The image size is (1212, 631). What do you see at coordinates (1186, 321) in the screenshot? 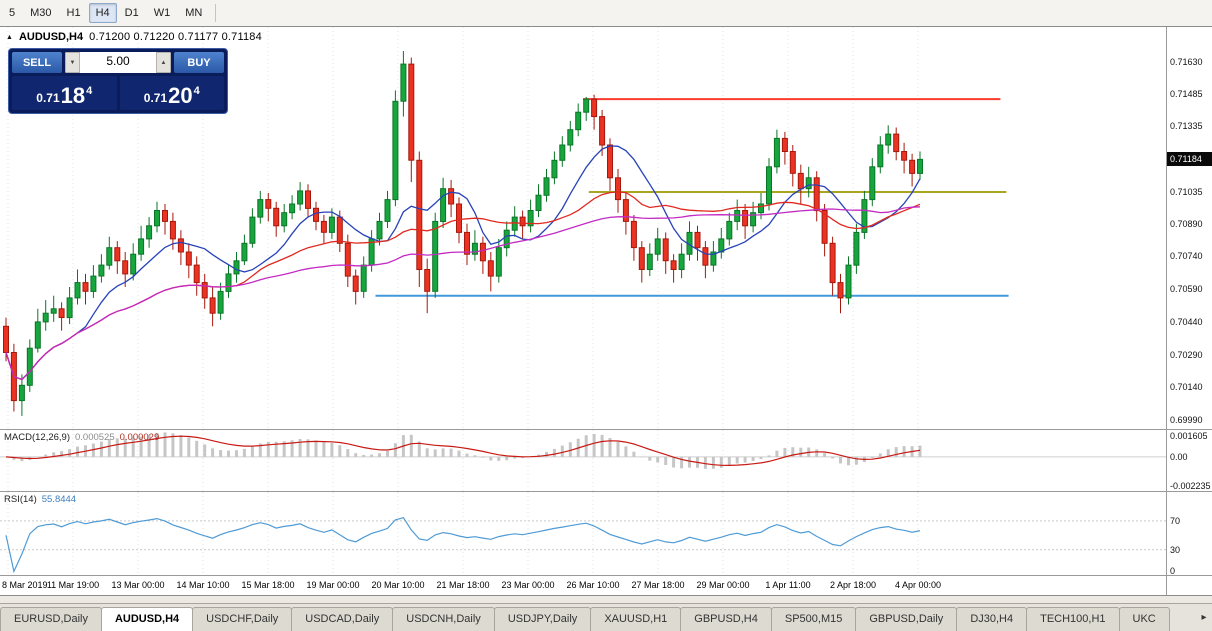
I see `price-axis-label: 0.70440` at bounding box center [1186, 321].